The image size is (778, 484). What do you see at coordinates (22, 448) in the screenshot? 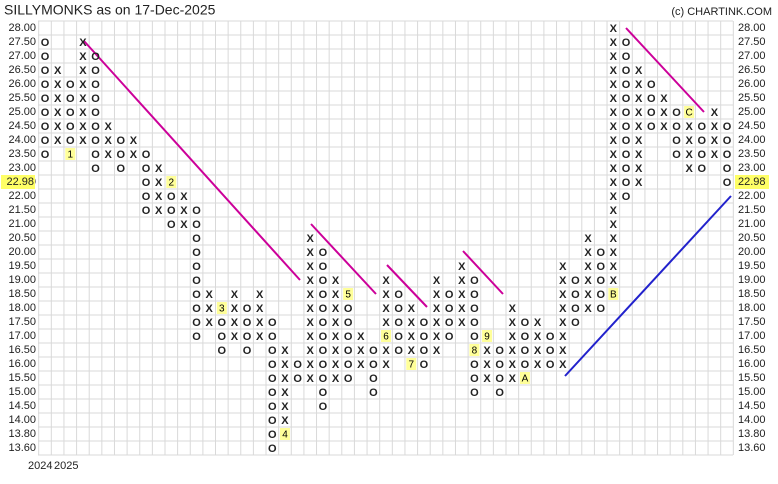
I see `y-tick-label: 13.60` at bounding box center [22, 448].